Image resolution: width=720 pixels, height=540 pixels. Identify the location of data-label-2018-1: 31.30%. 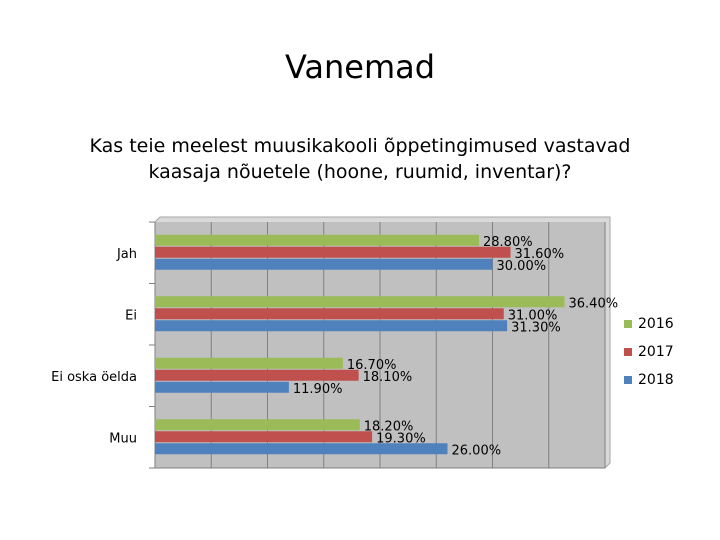
(536, 327).